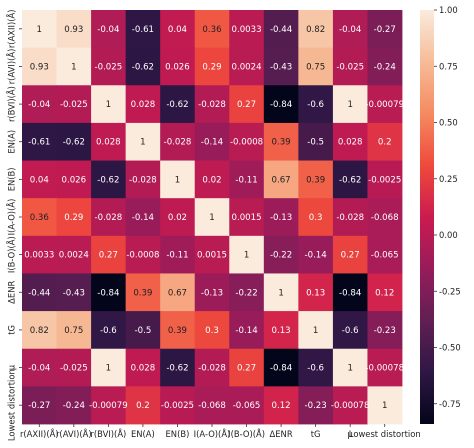  Describe the element at coordinates (315, 293) in the screenshot. I see `cell-value-label: 0.13` at that location.